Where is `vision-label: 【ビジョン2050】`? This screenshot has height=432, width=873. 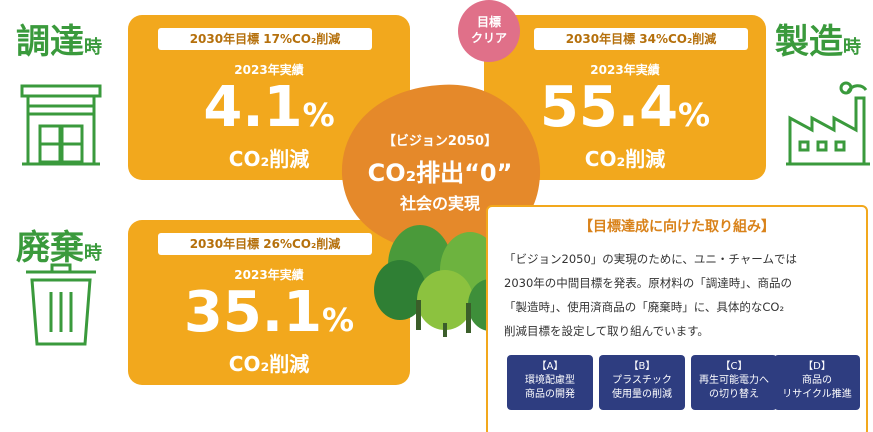 vision-label: 【ビジョン2050】 is located at coordinates (440, 141).